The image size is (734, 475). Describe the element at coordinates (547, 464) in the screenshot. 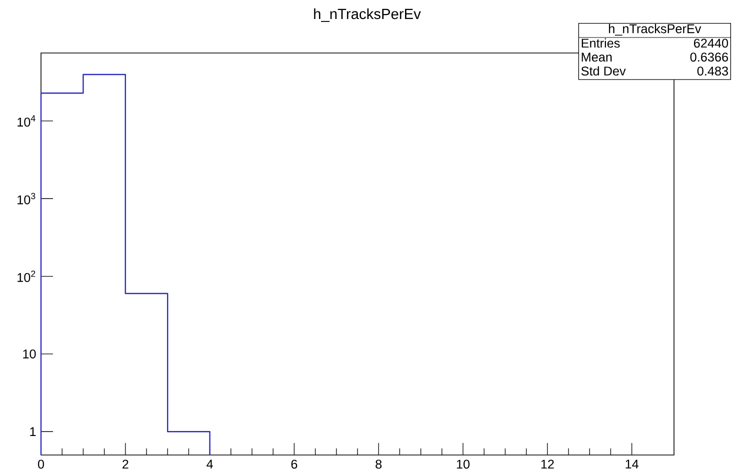

I see `x-tick-label: 12` at that location.